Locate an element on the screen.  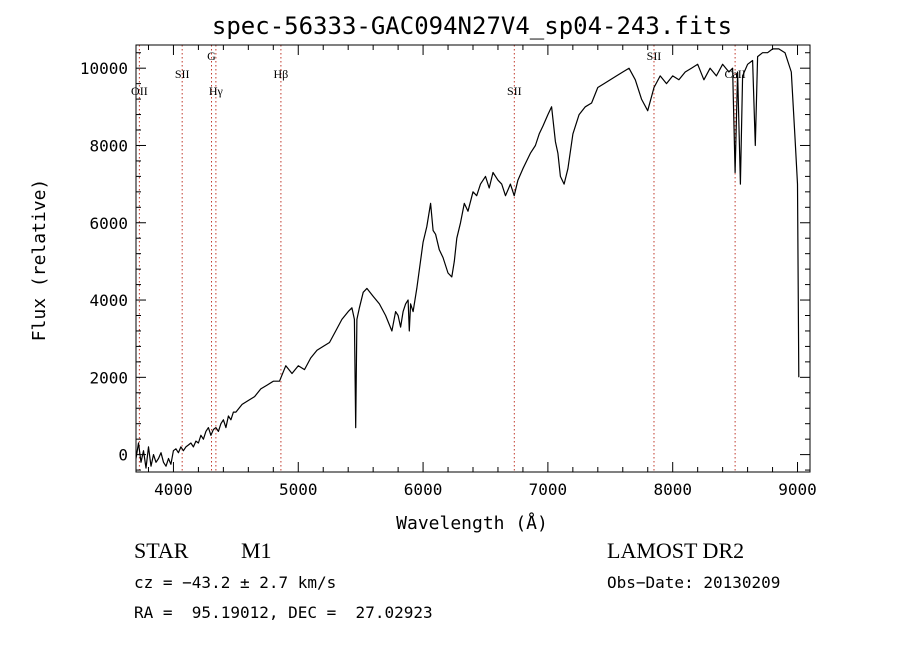
x-tick-label: 7000 is located at coordinates (548, 489).